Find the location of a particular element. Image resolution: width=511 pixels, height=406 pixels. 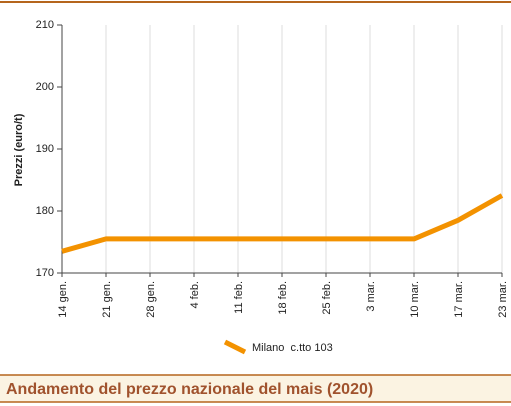

x-tick-label: 4 feb. is located at coordinates (195, 295).